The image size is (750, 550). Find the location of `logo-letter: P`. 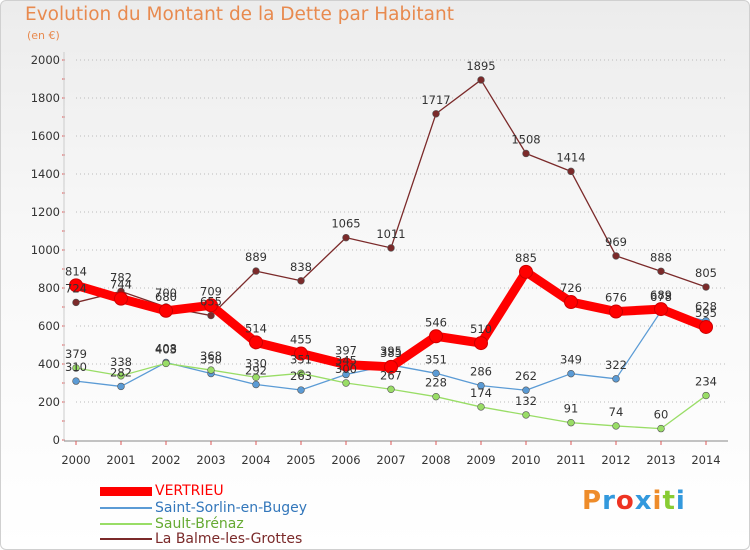

logo-letter: P is located at coordinates (592, 501).